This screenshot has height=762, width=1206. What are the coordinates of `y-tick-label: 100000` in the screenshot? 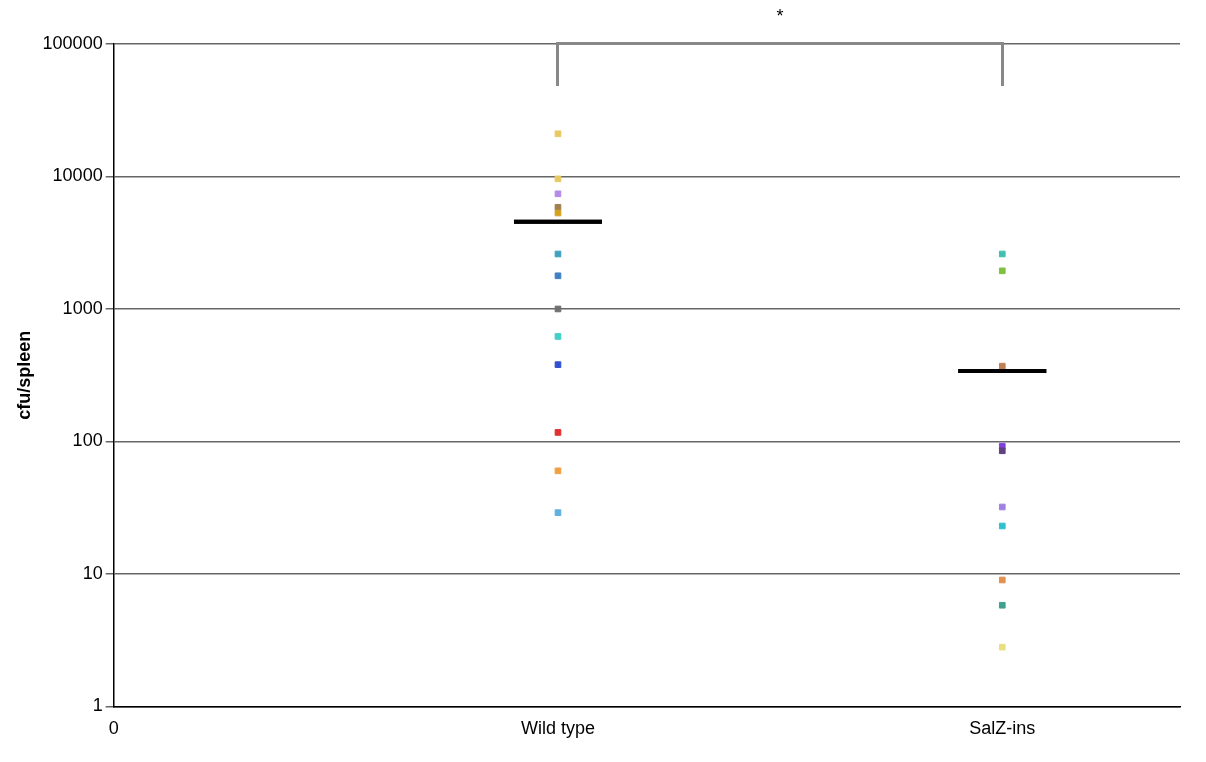 It's located at (72, 42).